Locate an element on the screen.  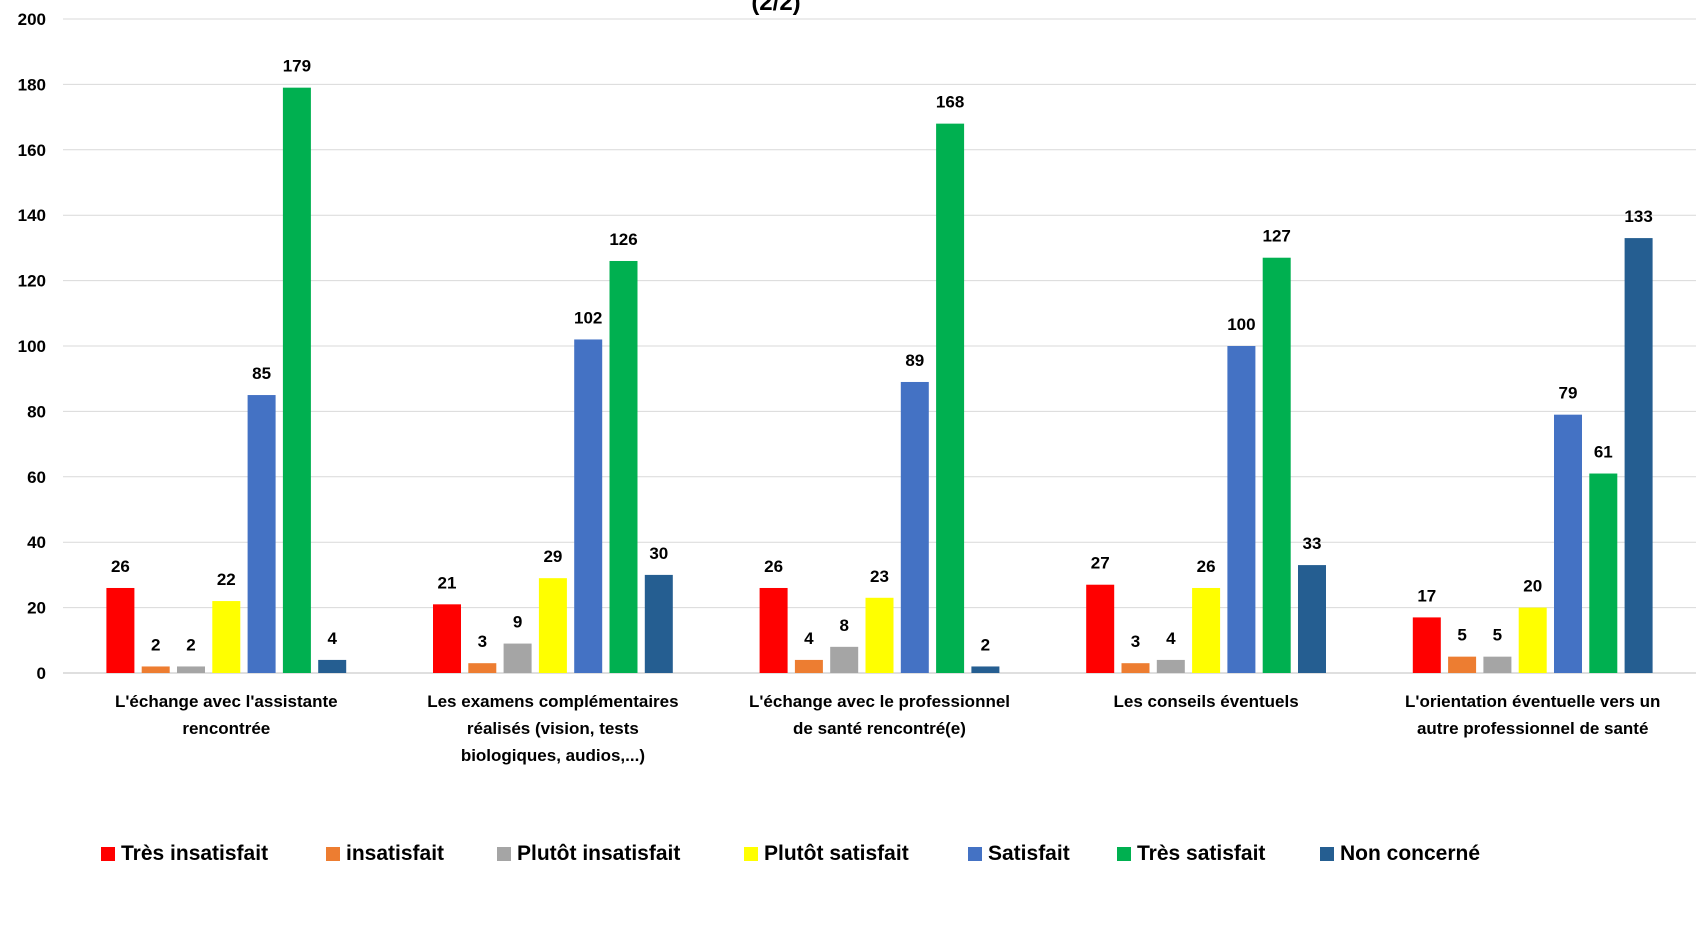
category-label: L'échange avec l'assistante is located at coordinates (226, 701).